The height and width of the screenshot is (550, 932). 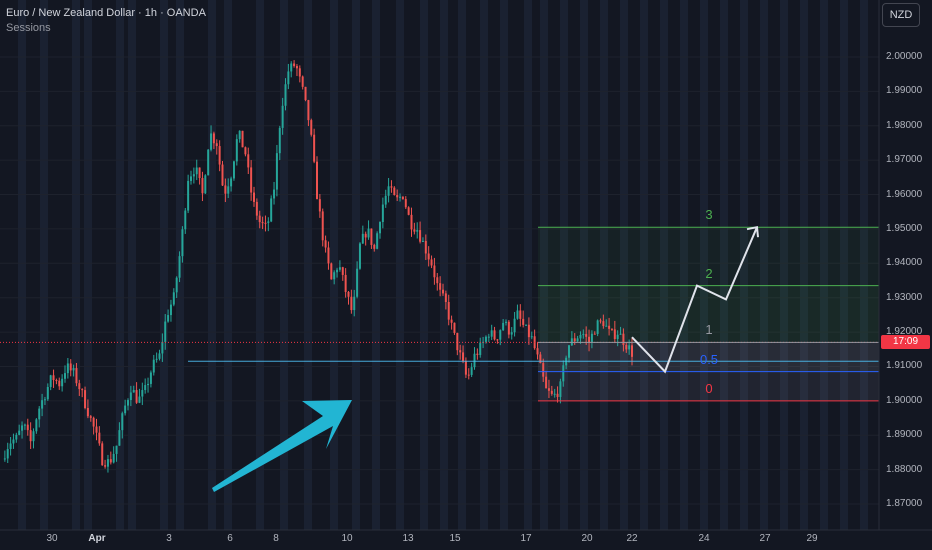 What do you see at coordinates (52, 538) in the screenshot?
I see `time-tick-label: 30` at bounding box center [52, 538].